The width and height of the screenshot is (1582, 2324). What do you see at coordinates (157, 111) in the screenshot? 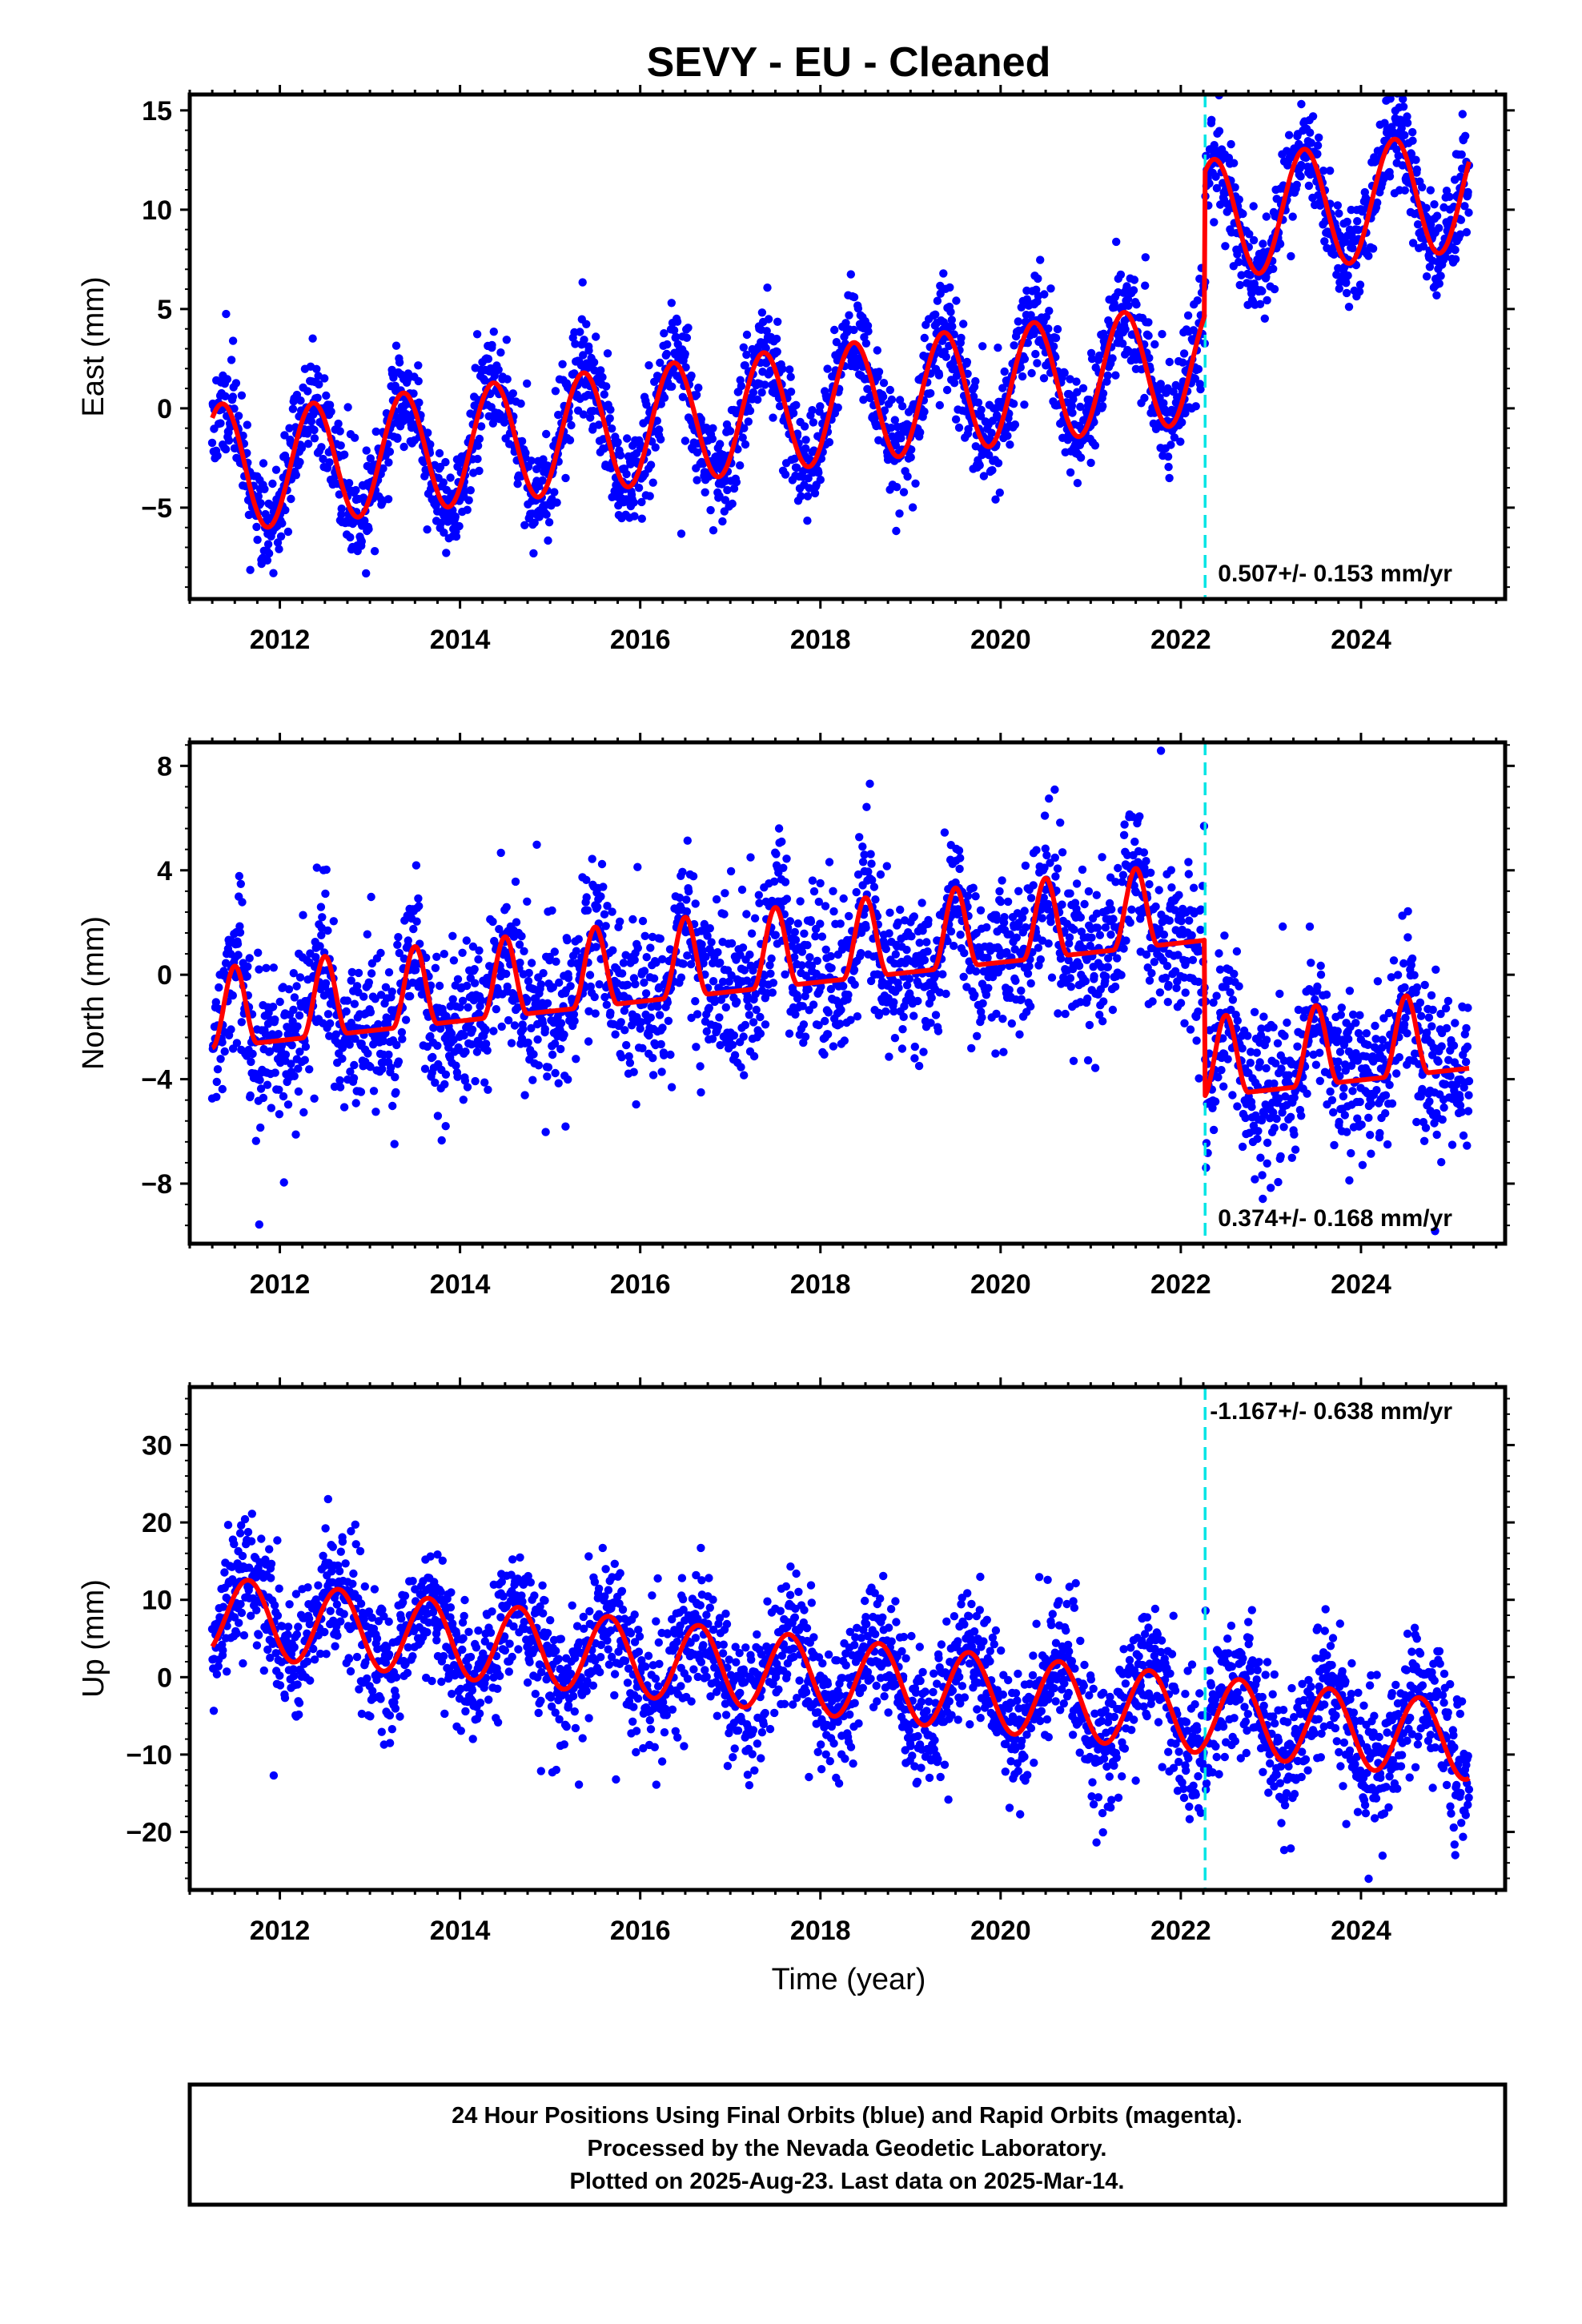
I see `y-tick-label: 15` at bounding box center [157, 111].